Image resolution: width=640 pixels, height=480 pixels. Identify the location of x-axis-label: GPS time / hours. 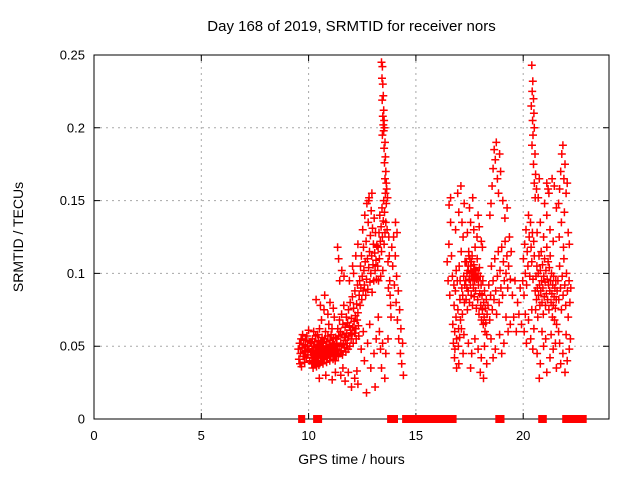
(351, 459).